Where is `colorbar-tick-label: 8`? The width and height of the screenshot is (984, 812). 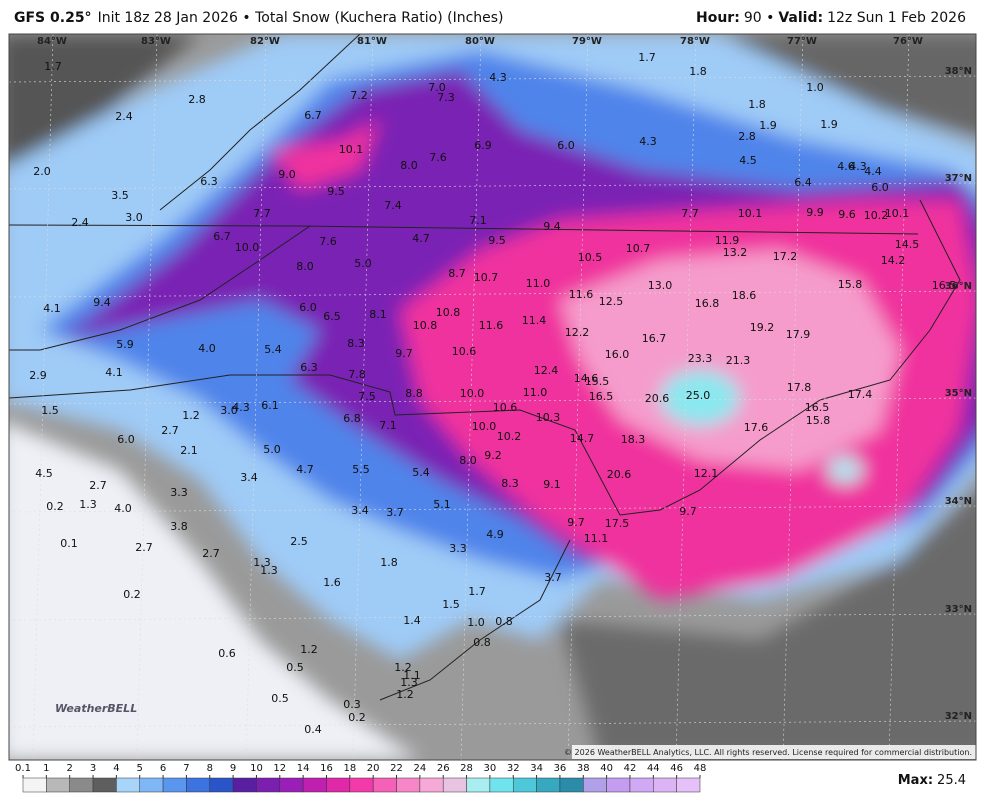 colorbar-tick-label: 8 is located at coordinates (210, 768).